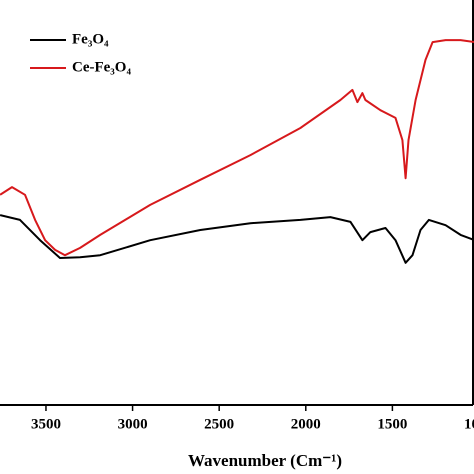  What do you see at coordinates (46, 424) in the screenshot?
I see `x-tick-label: 3500` at bounding box center [46, 424].